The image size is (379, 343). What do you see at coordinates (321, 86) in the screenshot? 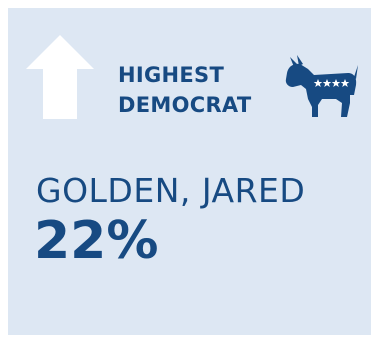
I see `democrat-donkey-icon` at bounding box center [321, 86].